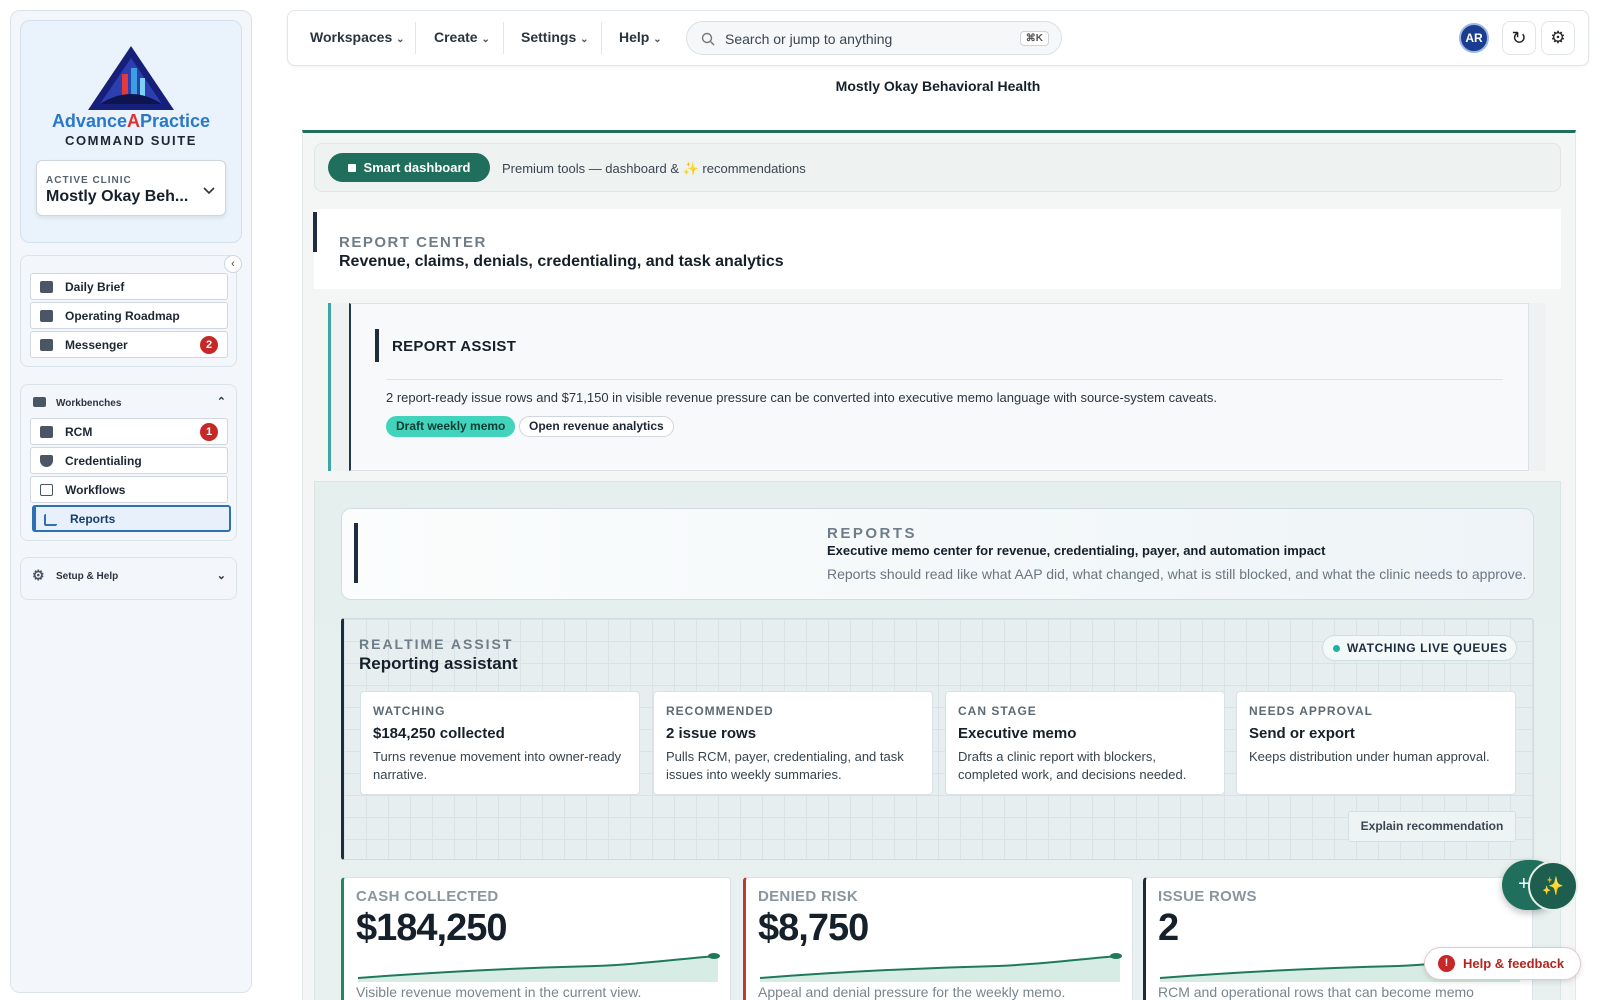 Image resolution: width=1600 pixels, height=1000 pixels. I want to click on menu-label: Workspaces, so click(351, 37).